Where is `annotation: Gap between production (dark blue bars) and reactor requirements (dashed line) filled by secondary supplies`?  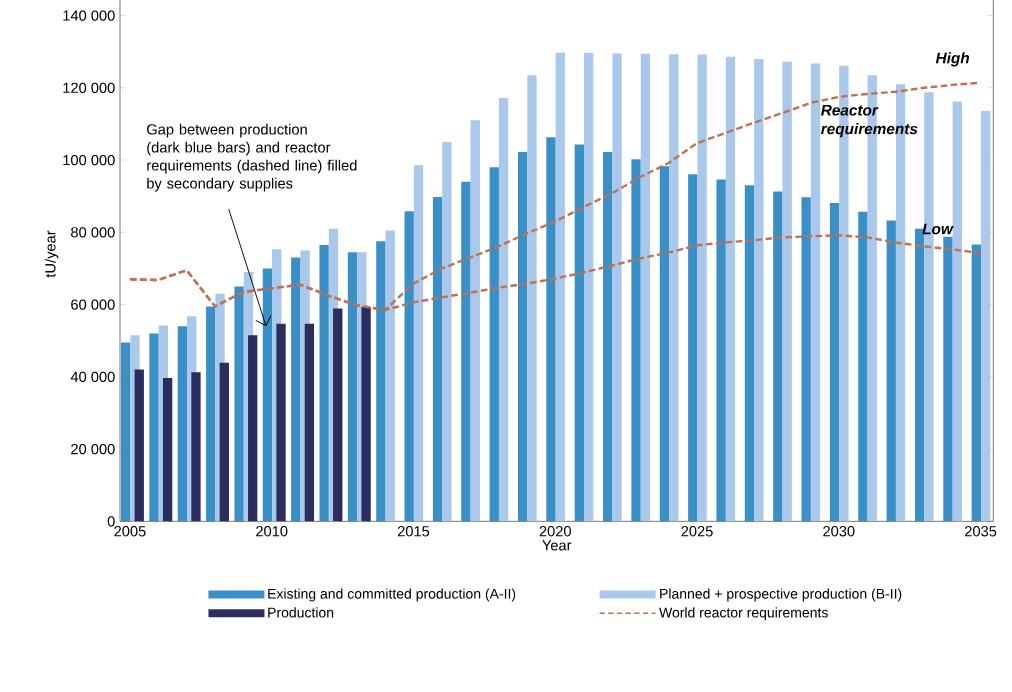 annotation: Gap between production (dark blue bars) and reactor requirements (dashed line) filled by secondary supplies is located at coordinates (252, 157).